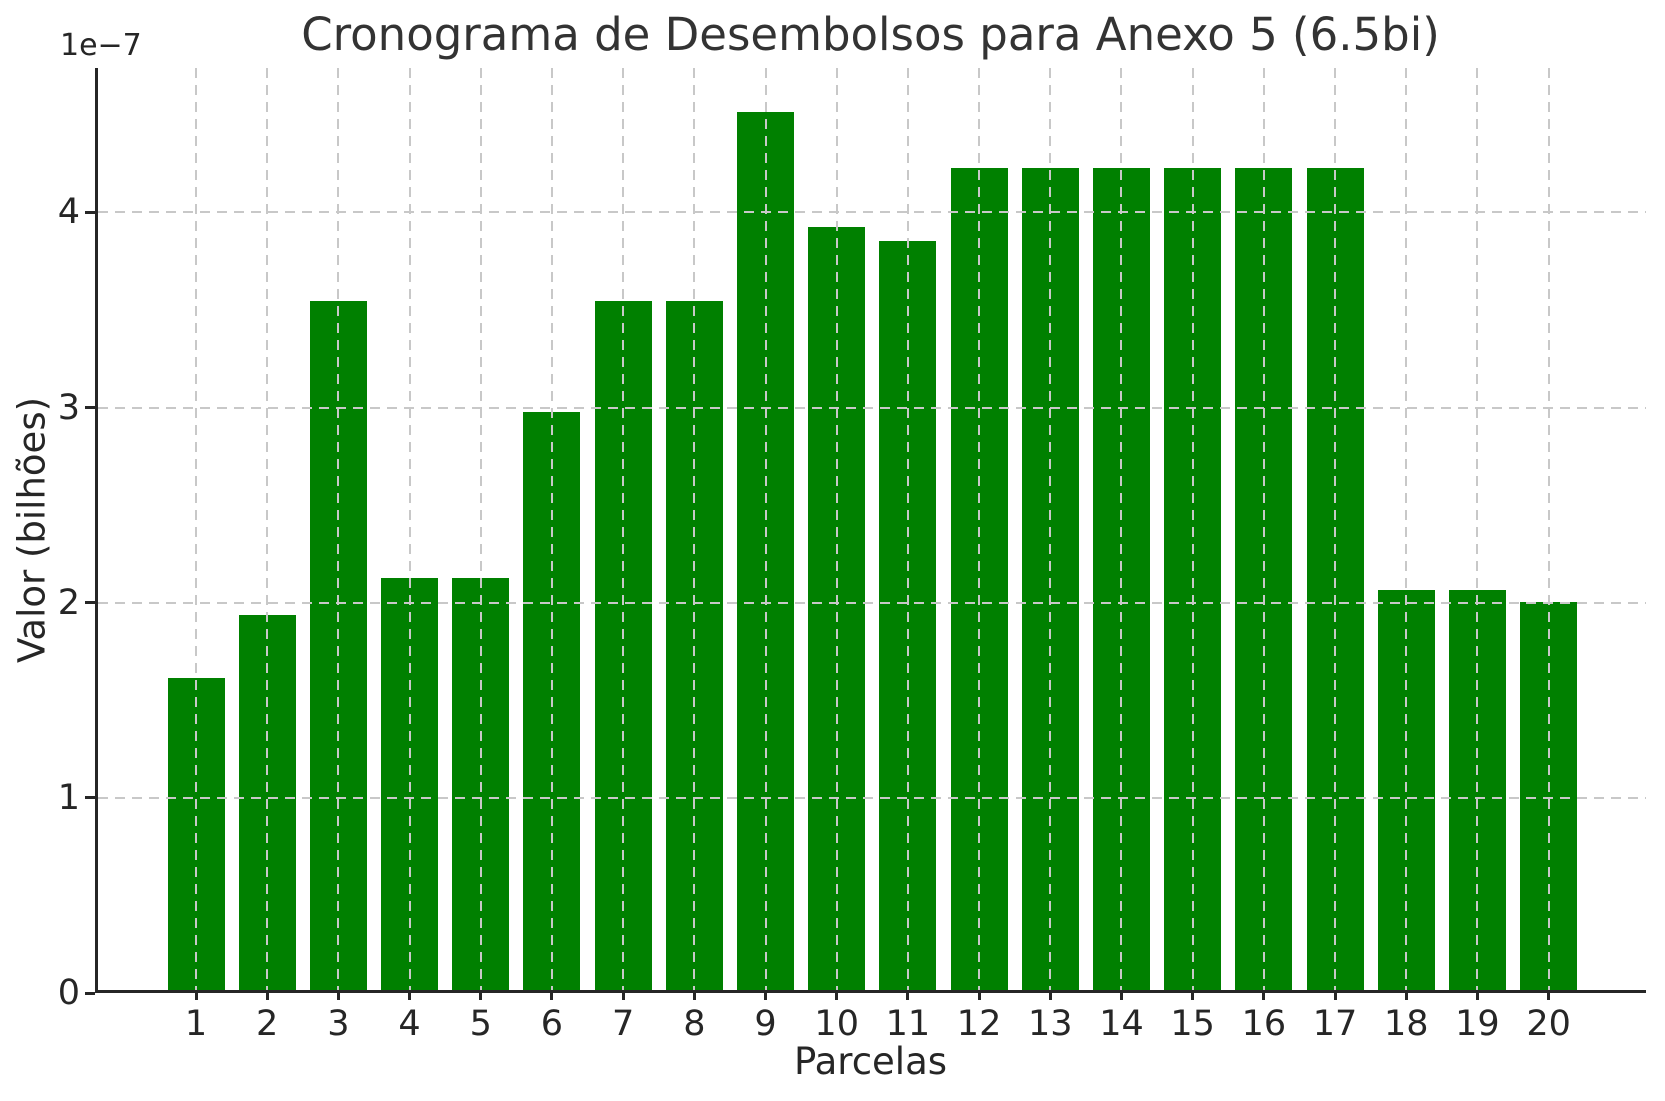 The height and width of the screenshot is (1101, 1665). What do you see at coordinates (480, 1024) in the screenshot?
I see `x-tick-label: 5` at bounding box center [480, 1024].